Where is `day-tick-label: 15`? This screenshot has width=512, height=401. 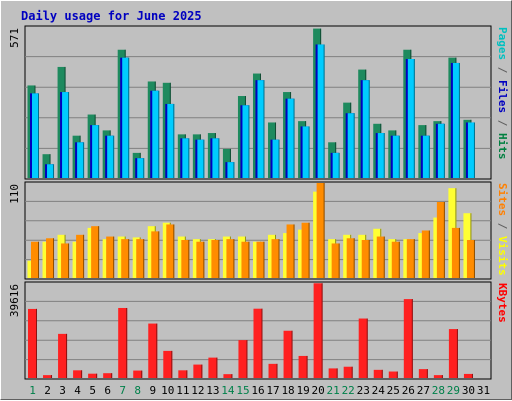 day-tick-label: 15 is located at coordinates (242, 390).